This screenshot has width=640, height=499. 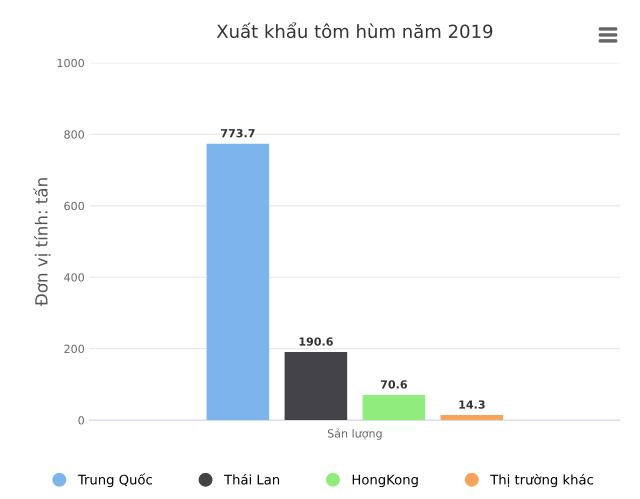 What do you see at coordinates (252, 479) in the screenshot?
I see `legend-label: Thái Lan` at bounding box center [252, 479].